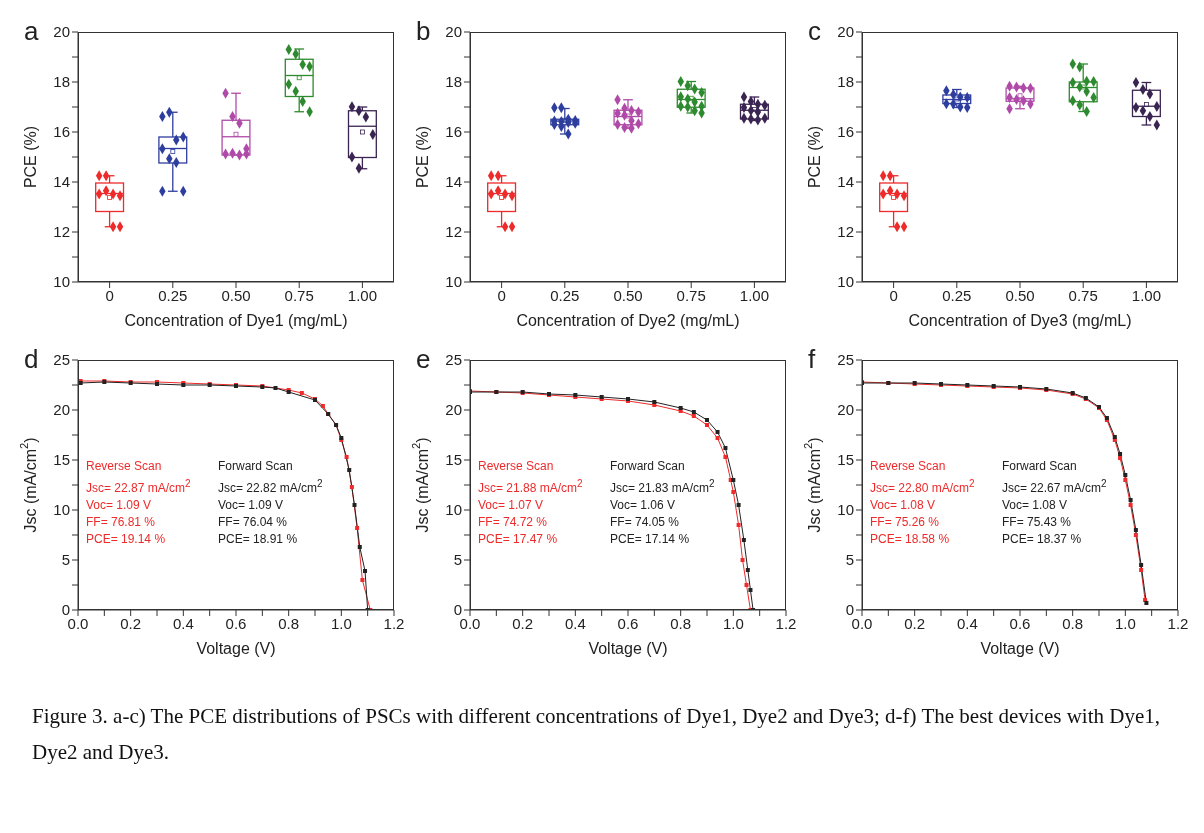 The width and height of the screenshot is (1204, 833). Describe the element at coordinates (628, 320) in the screenshot. I see `x-axis-title: Concentration of Dye2 (mg/mL)` at that location.